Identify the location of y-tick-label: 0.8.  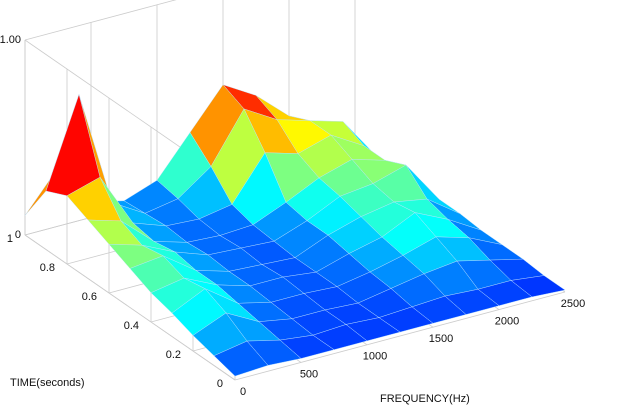
(47, 268).